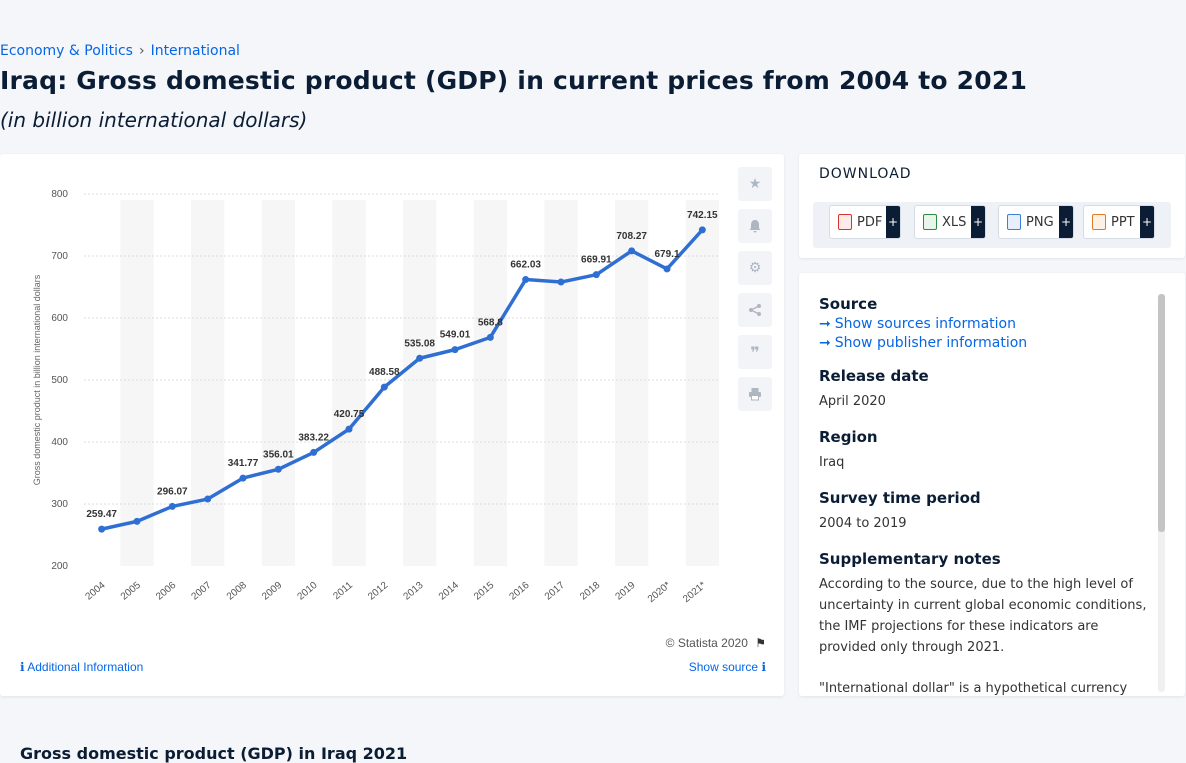 This screenshot has width=1186, height=763. Describe the element at coordinates (22, 667) in the screenshot. I see `info-icon: ℹ` at that location.